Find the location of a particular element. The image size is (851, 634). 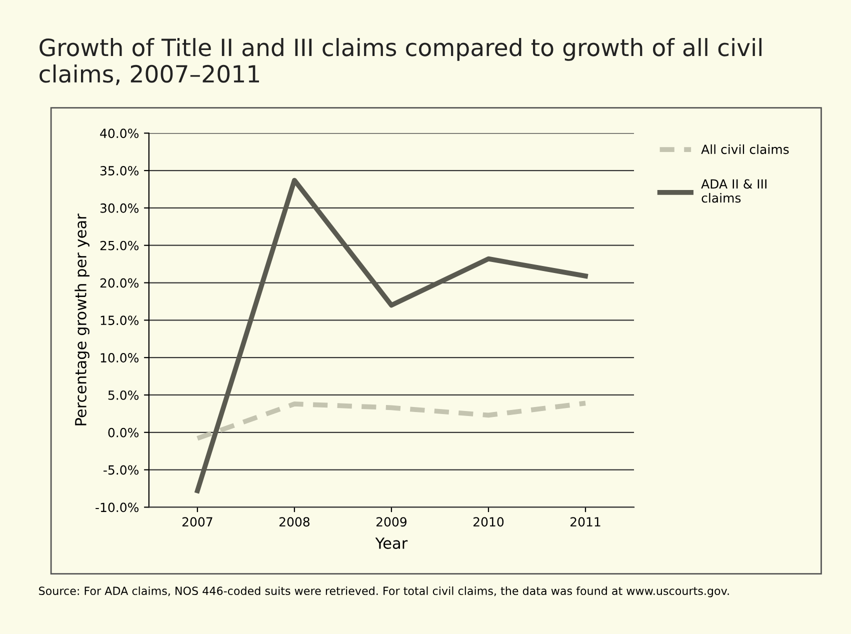

x-tick-label: 2011 is located at coordinates (585, 522).